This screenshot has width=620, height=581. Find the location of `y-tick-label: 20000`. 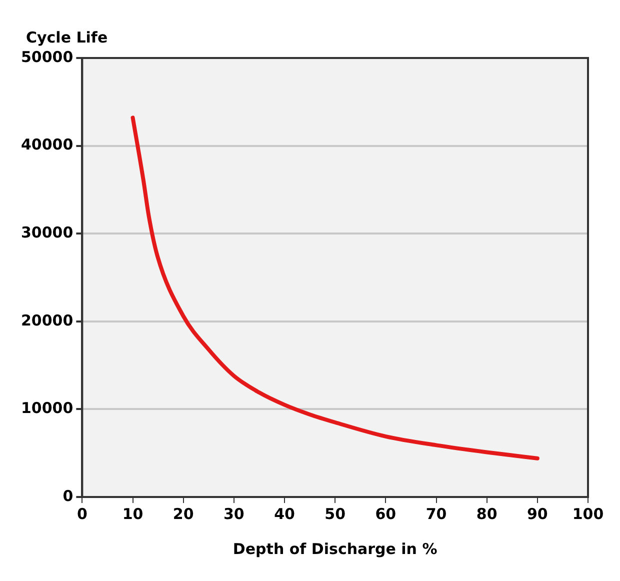

y-tick-label: 20000 is located at coordinates (47, 320).